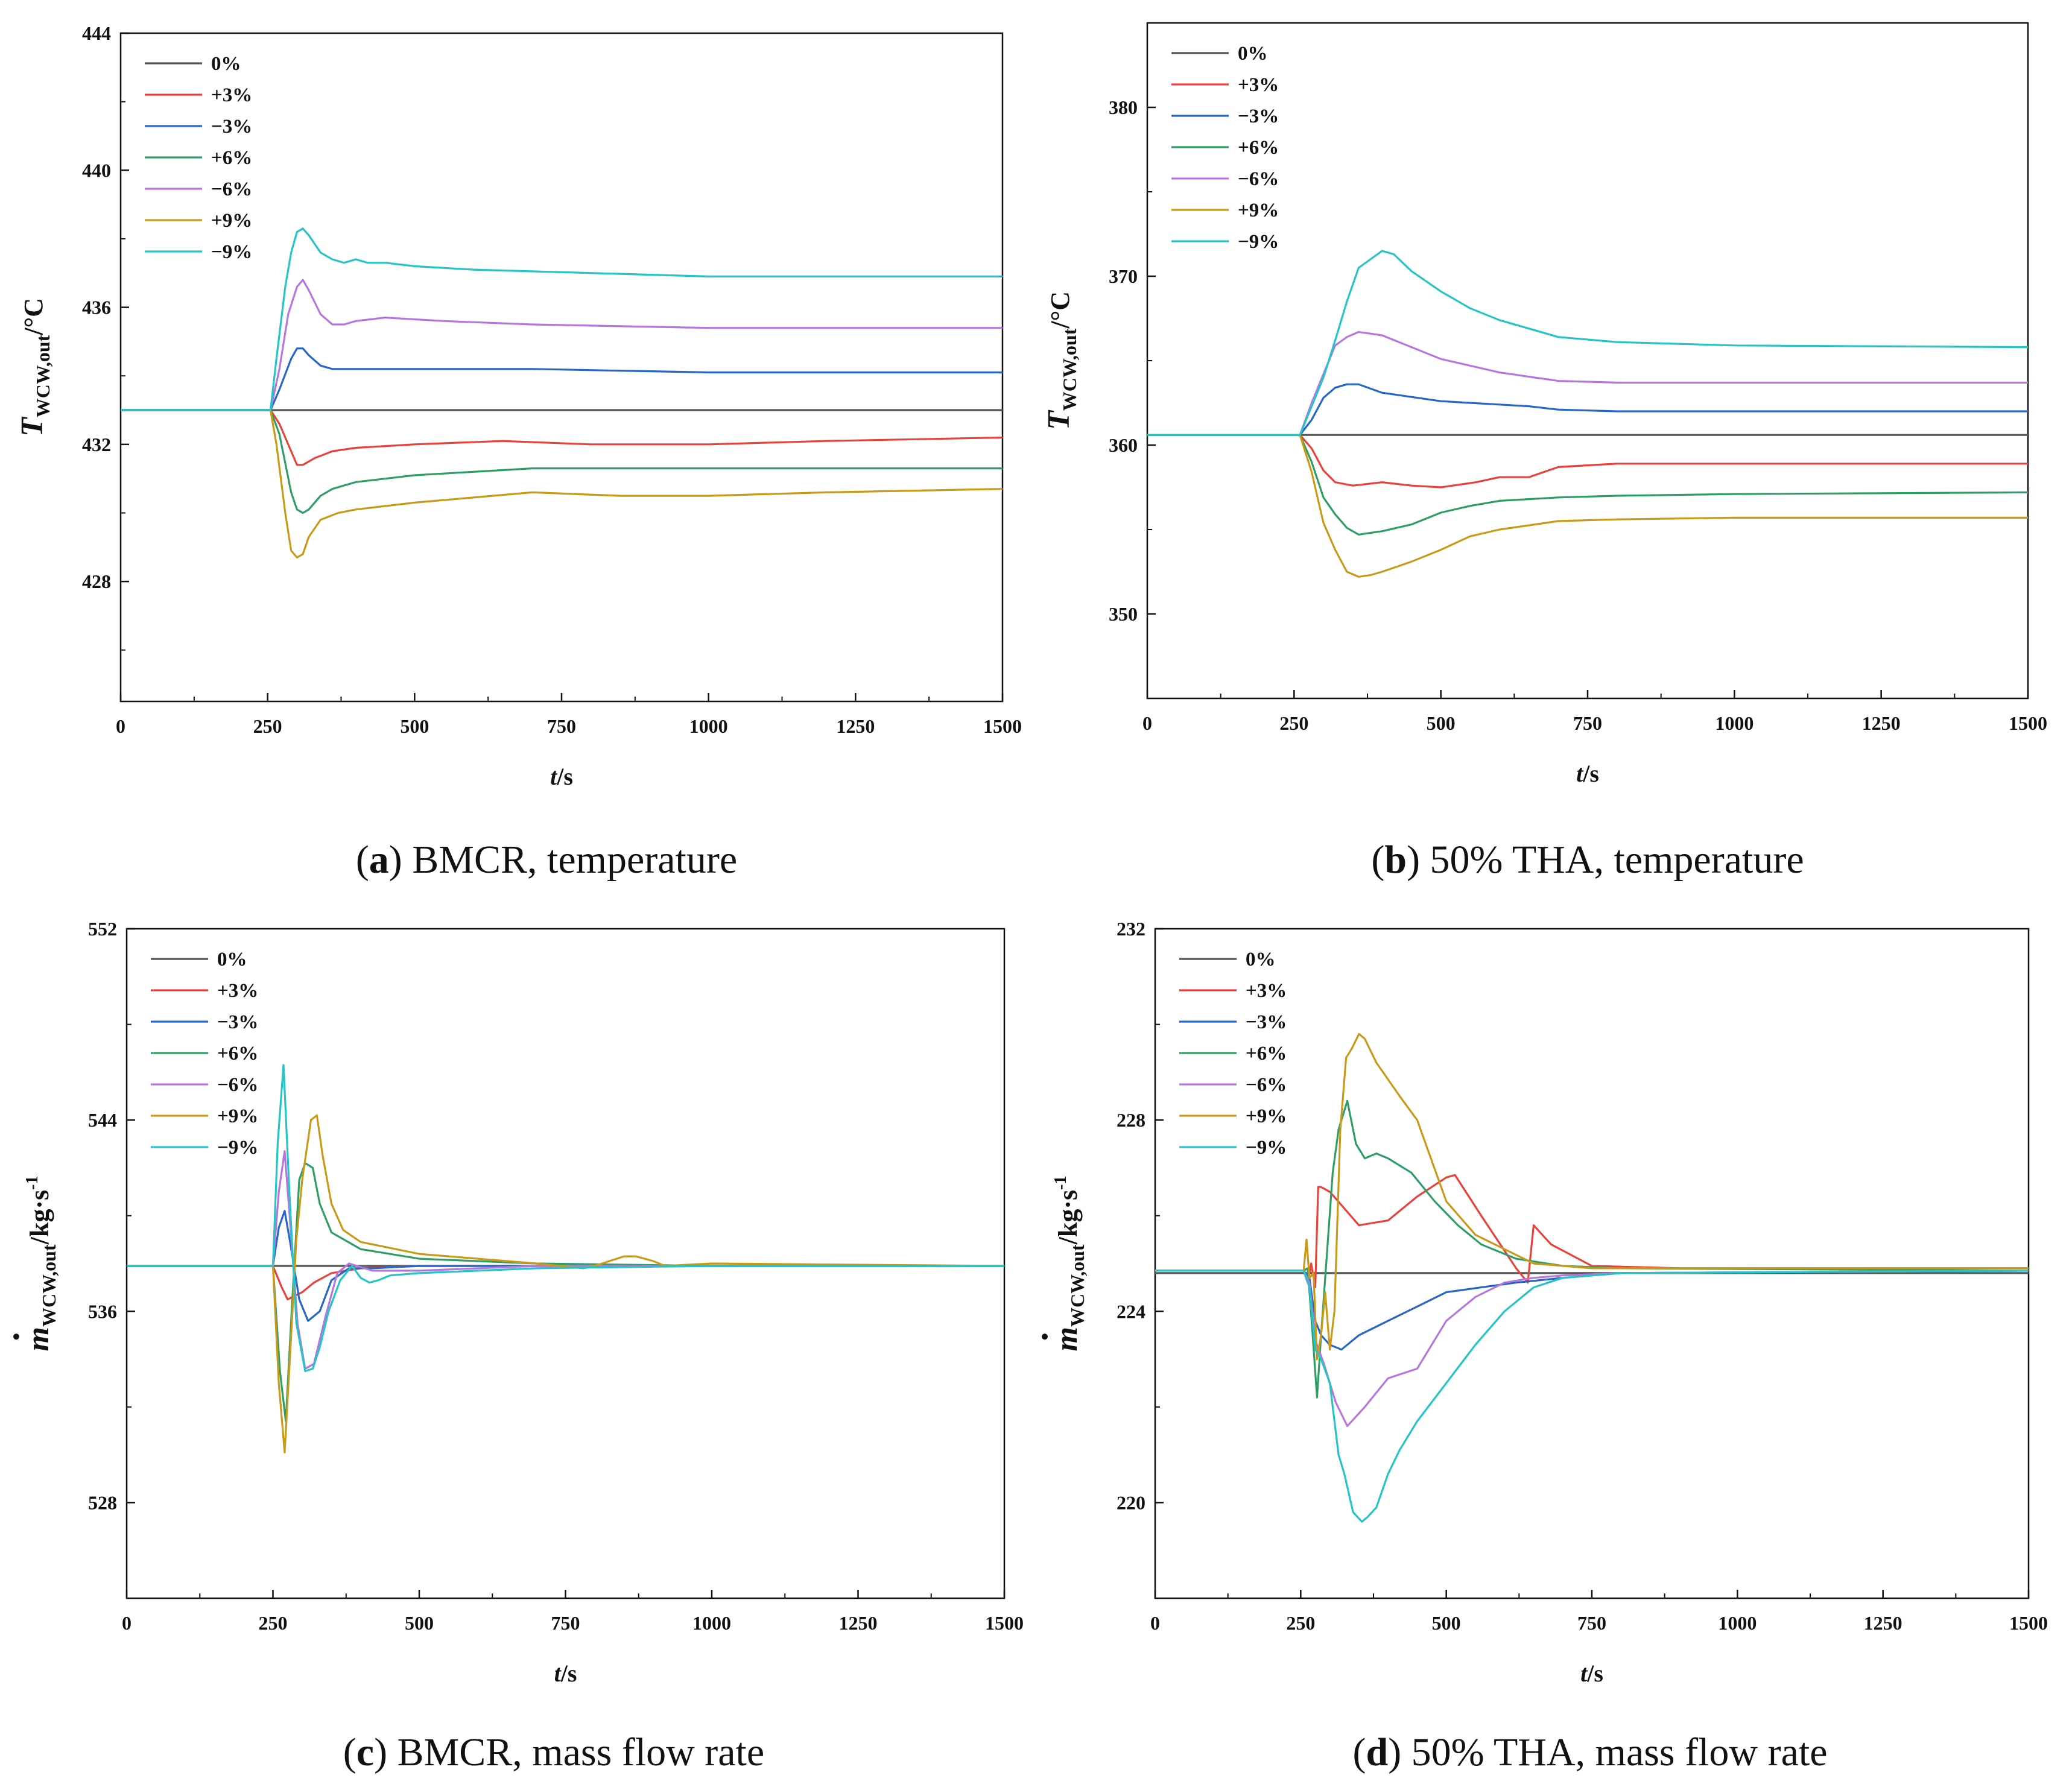 The image size is (2072, 1787). What do you see at coordinates (1131, 1311) in the screenshot?
I see `y-tick-label: 224` at bounding box center [1131, 1311].